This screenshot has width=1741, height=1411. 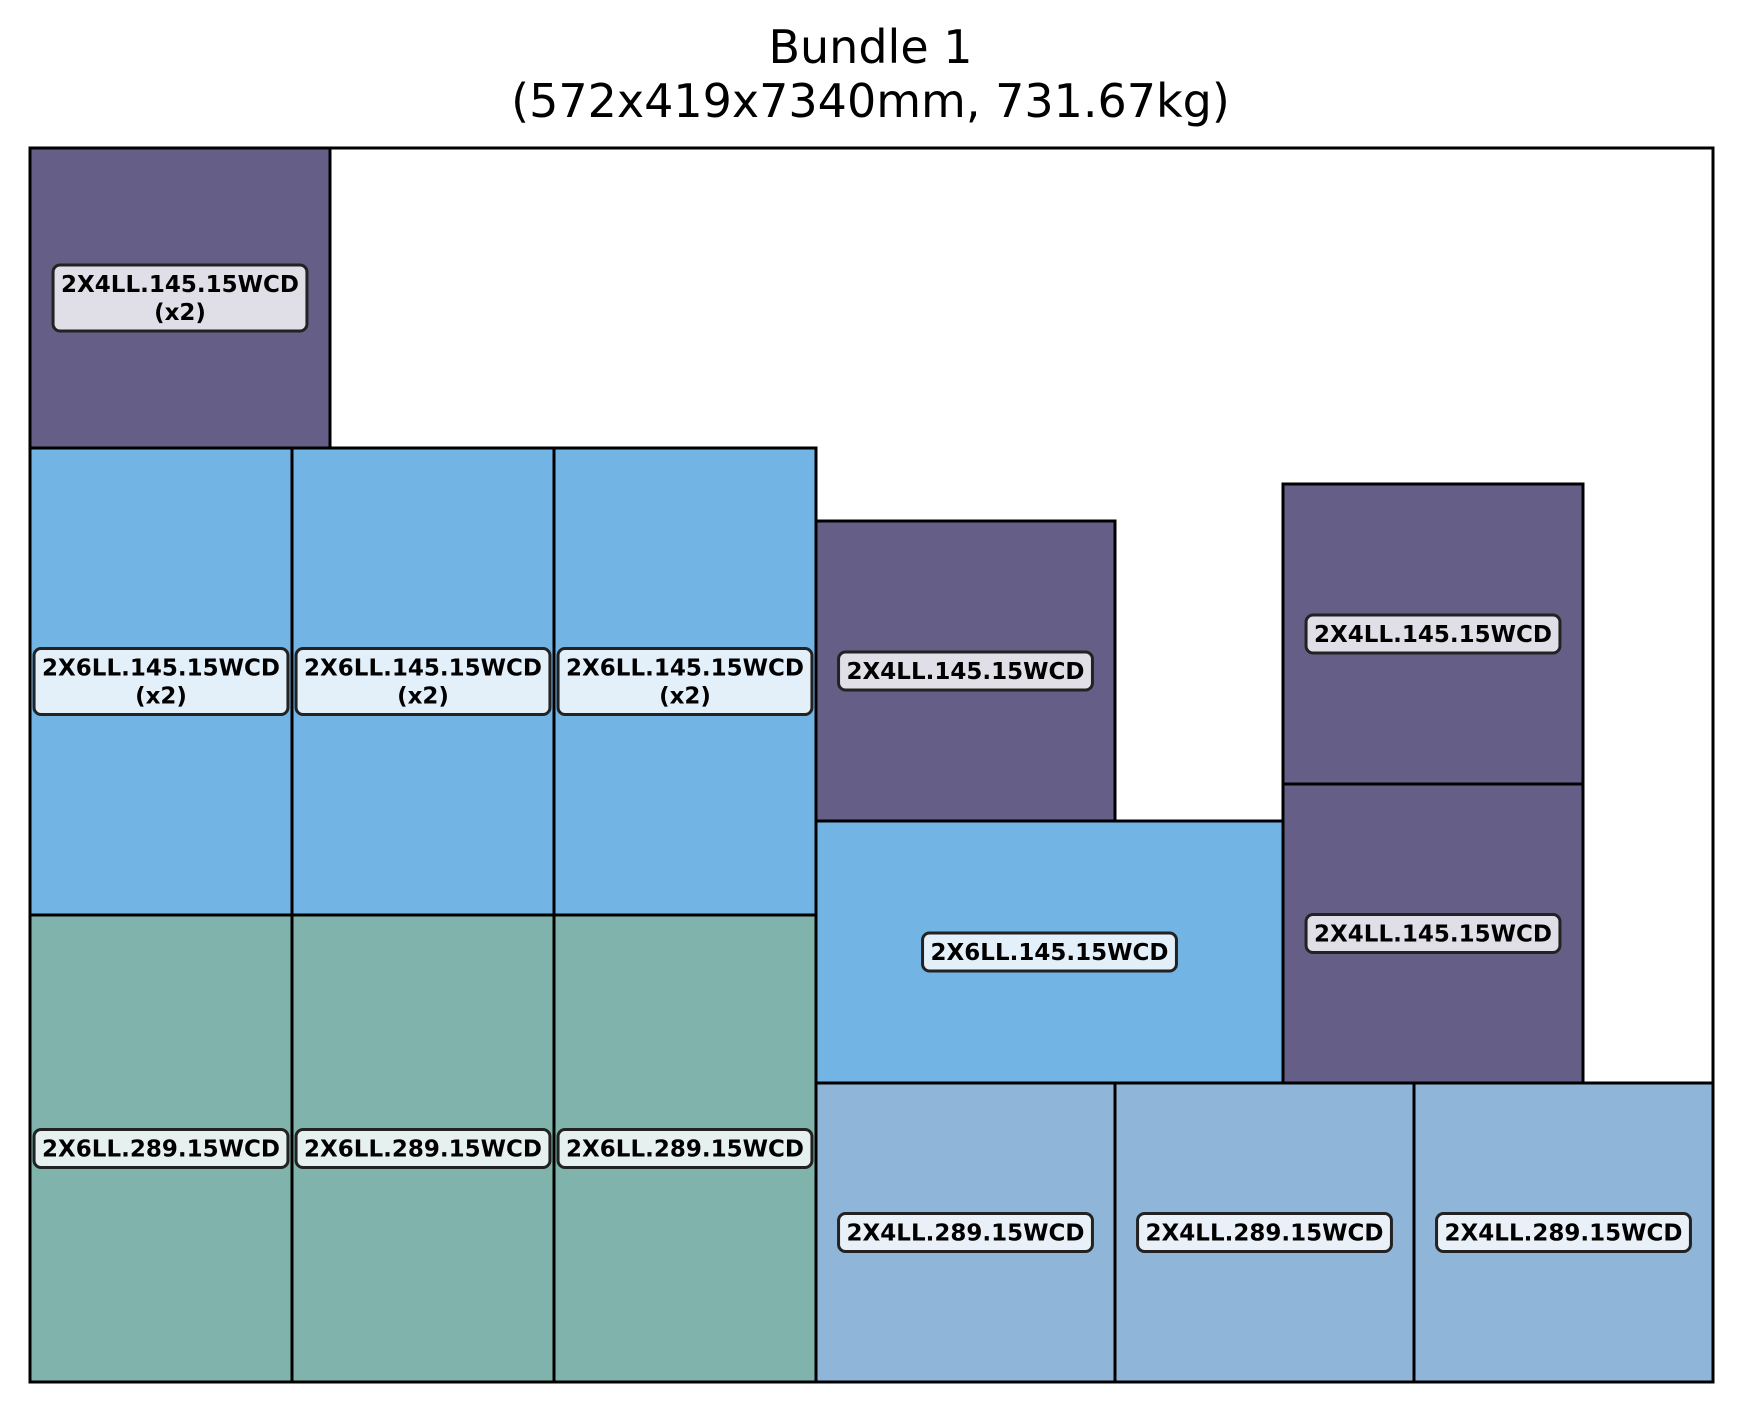 What do you see at coordinates (870, 101) in the screenshot?
I see `title-line-2: (572x419x7340mm, 731.67kg)` at bounding box center [870, 101].